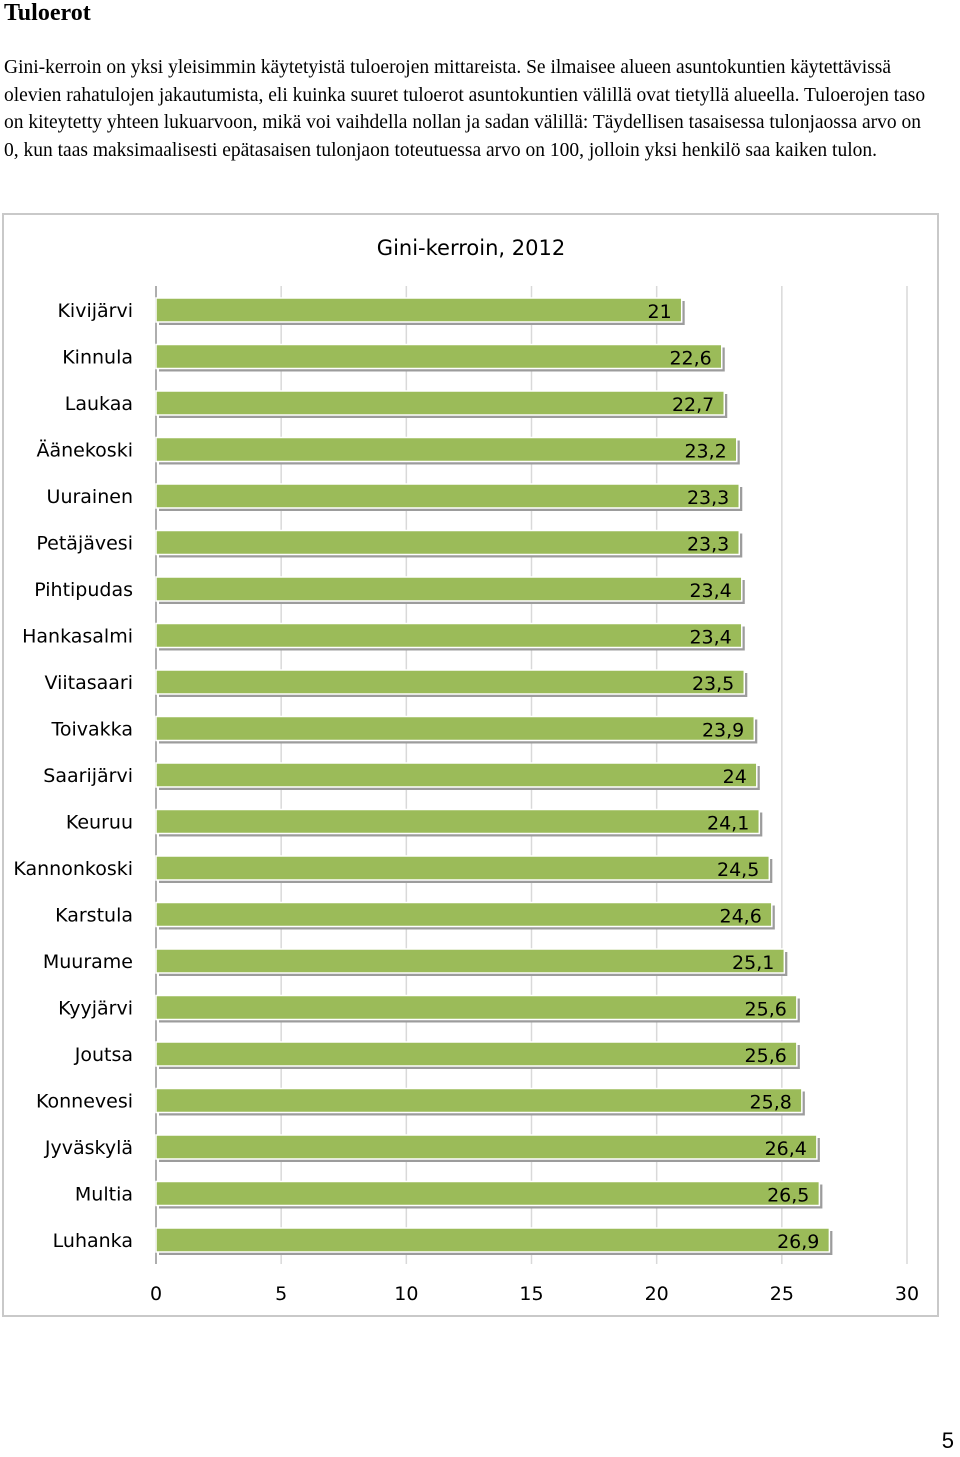  Describe the element at coordinates (84, 450) in the screenshot. I see `category-label: Äänekoski` at that location.